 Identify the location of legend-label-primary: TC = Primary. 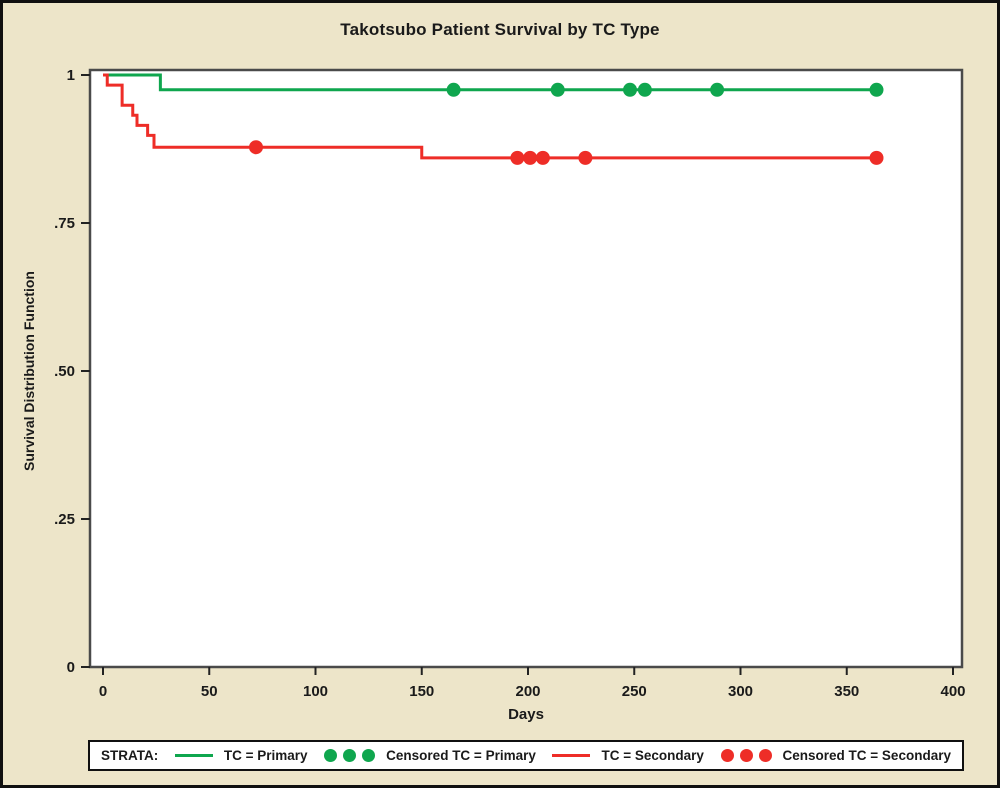
(265, 755).